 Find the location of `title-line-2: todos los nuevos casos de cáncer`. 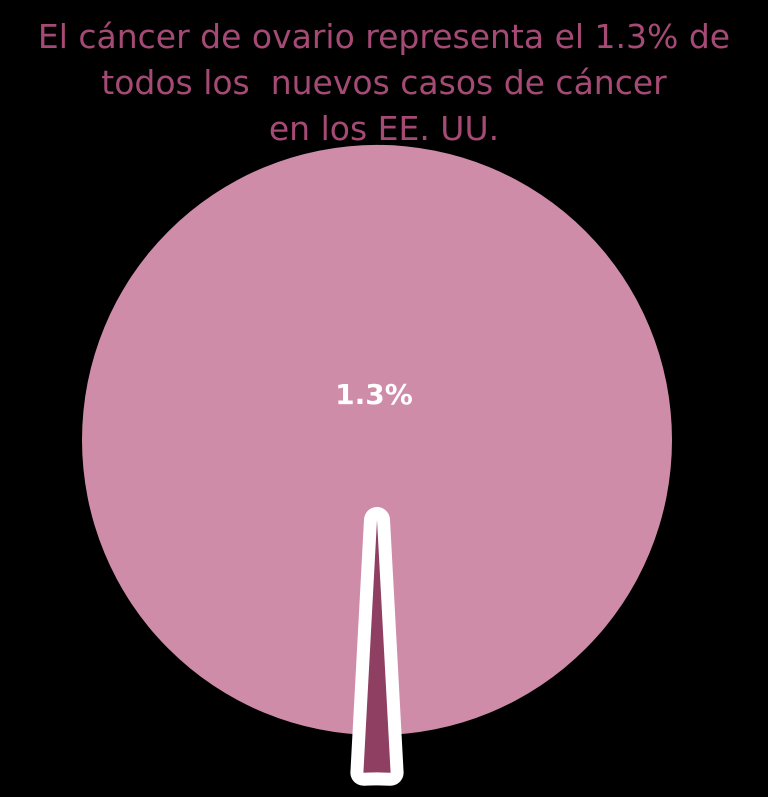

title-line-2: todos los nuevos casos de cáncer is located at coordinates (384, 82).